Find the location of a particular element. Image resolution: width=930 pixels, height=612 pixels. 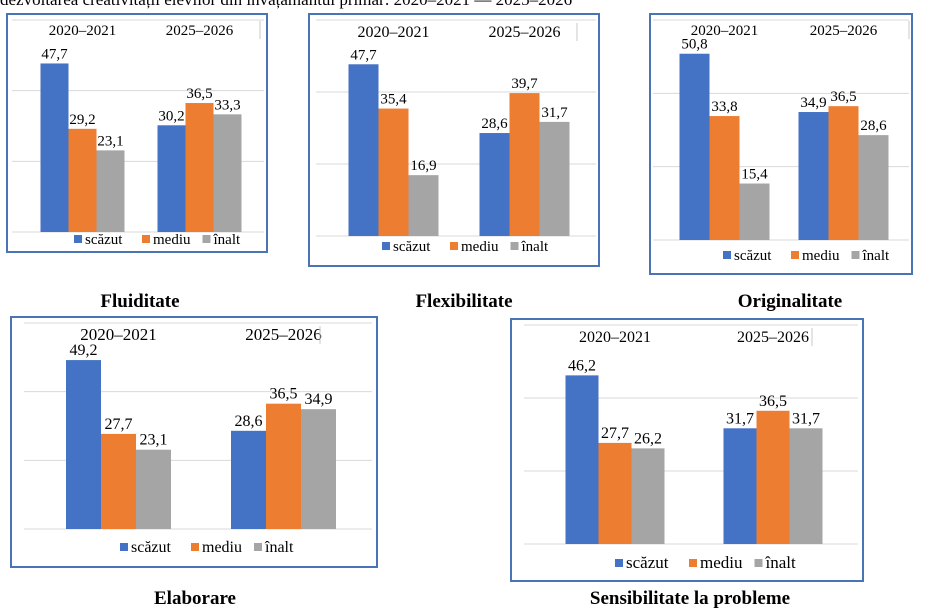

data-label: 33,8 is located at coordinates (724, 107).